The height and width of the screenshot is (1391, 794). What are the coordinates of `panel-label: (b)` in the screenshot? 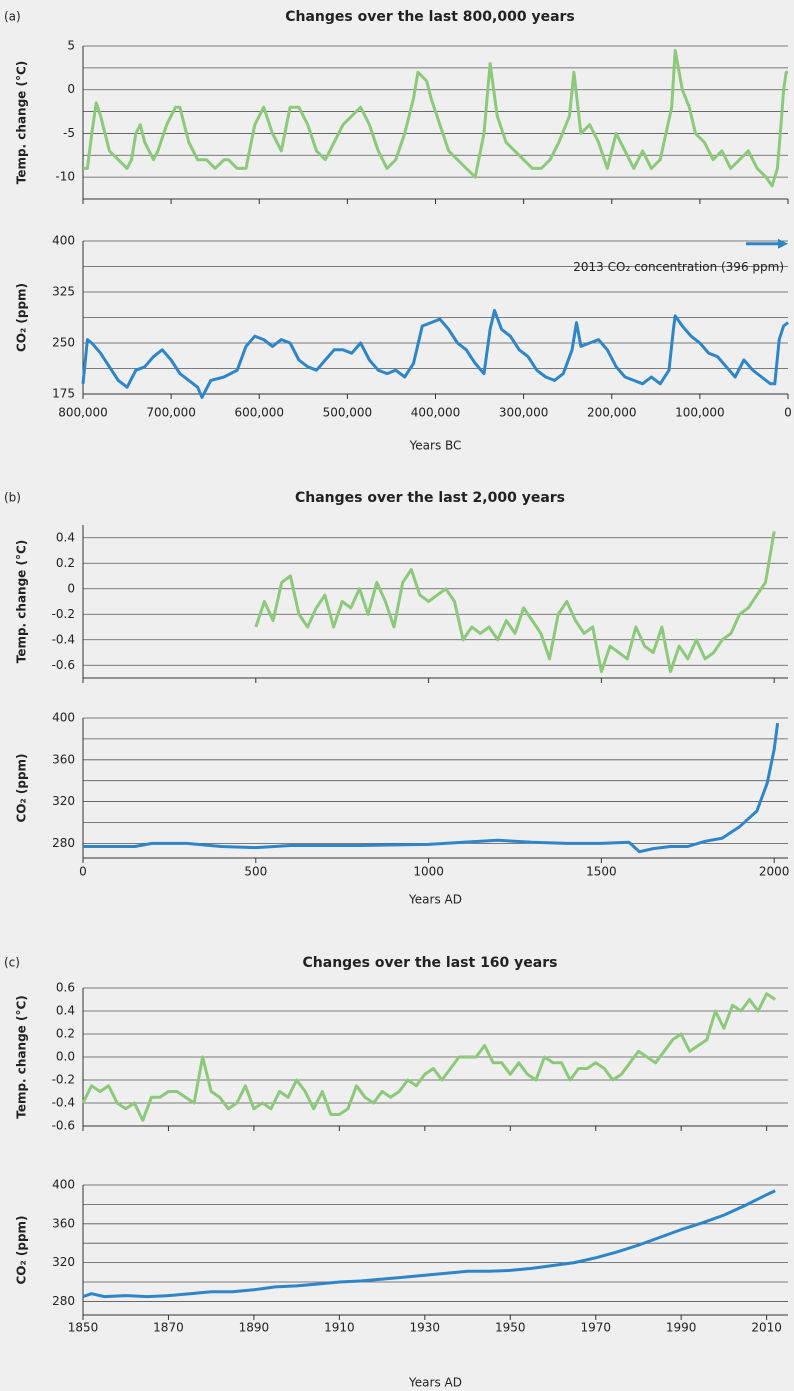 It's located at (12, 498).